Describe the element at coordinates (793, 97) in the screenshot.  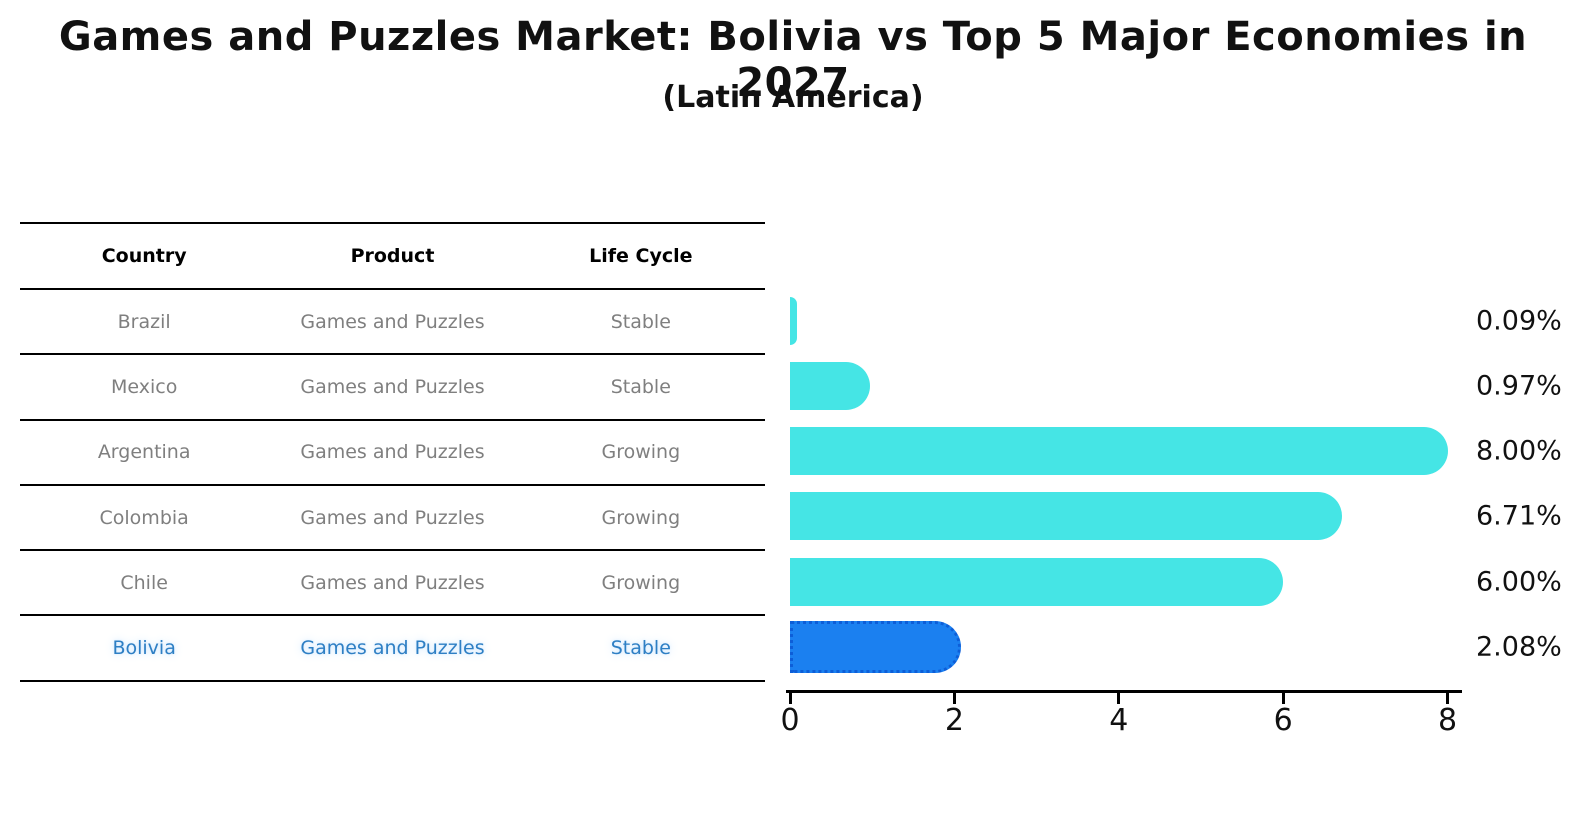
I see `chart-subtitle: (Latin America)` at that location.